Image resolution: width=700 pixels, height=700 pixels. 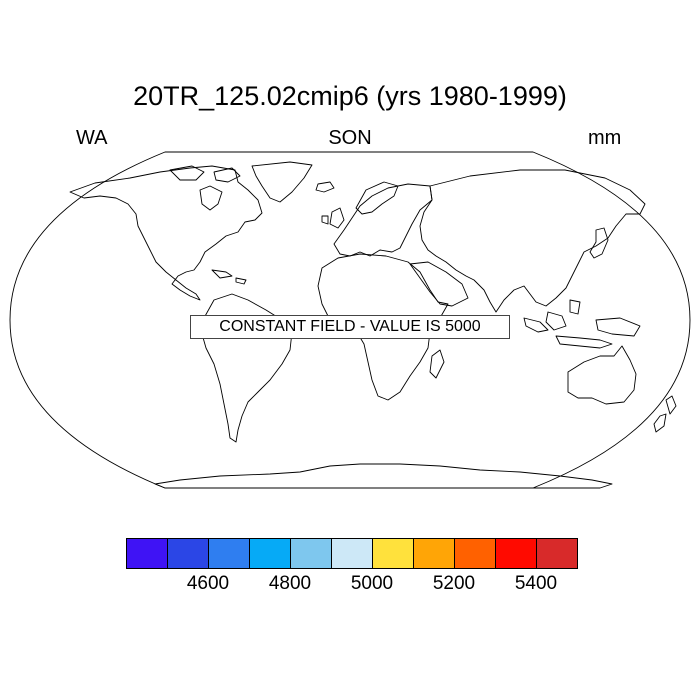 I want to click on maritime-se-asia-outline, so click(x=582, y=324).